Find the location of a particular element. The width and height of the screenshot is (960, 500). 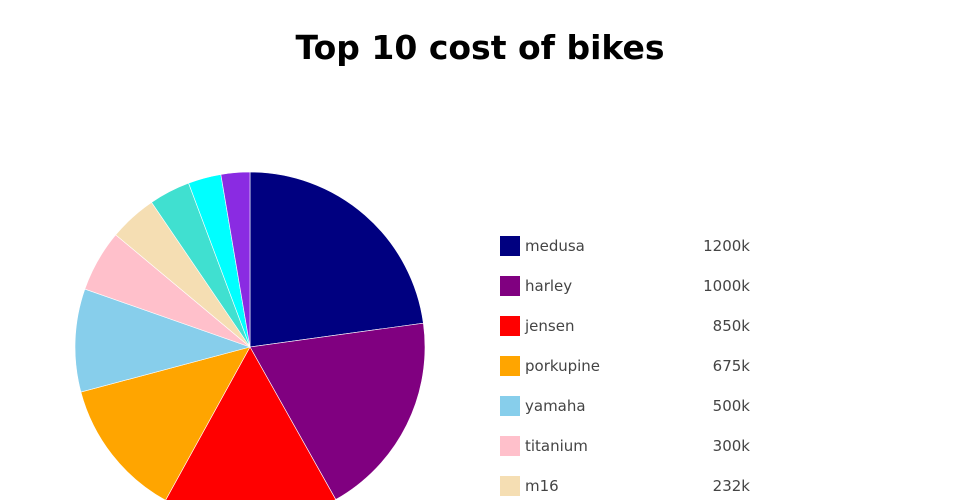

pie-slice-yamaha is located at coordinates (163, 340).